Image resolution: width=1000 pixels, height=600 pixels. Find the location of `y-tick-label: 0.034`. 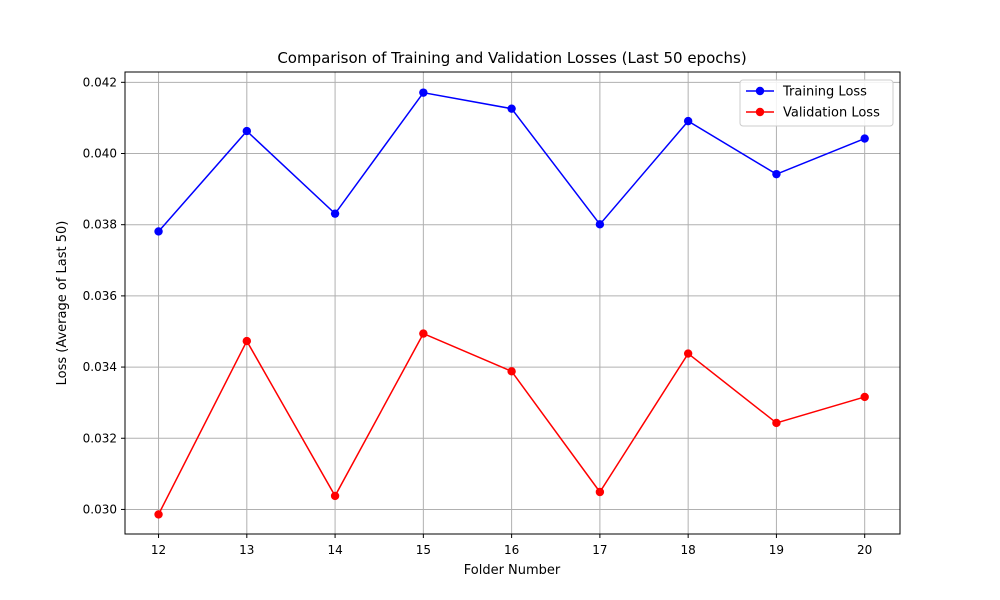

y-tick-label: 0.034 is located at coordinates (100, 367).